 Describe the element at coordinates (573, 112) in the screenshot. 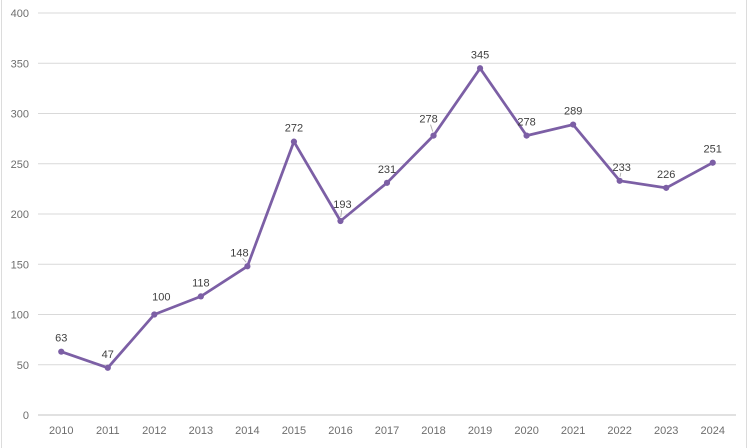

I see `data-label: 289` at that location.